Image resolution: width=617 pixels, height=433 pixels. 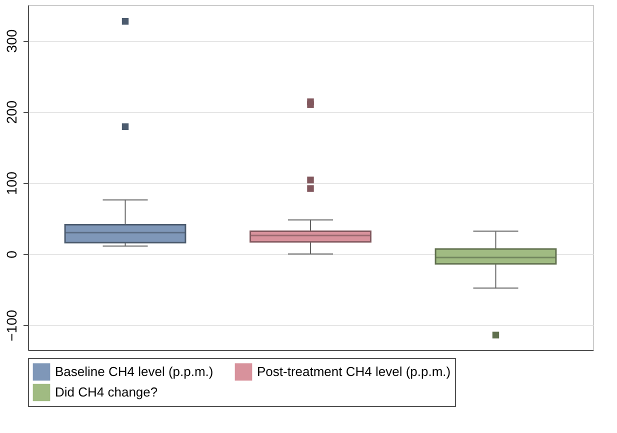 What do you see at coordinates (12, 254) in the screenshot?
I see `y-tick-label: 0` at bounding box center [12, 254].